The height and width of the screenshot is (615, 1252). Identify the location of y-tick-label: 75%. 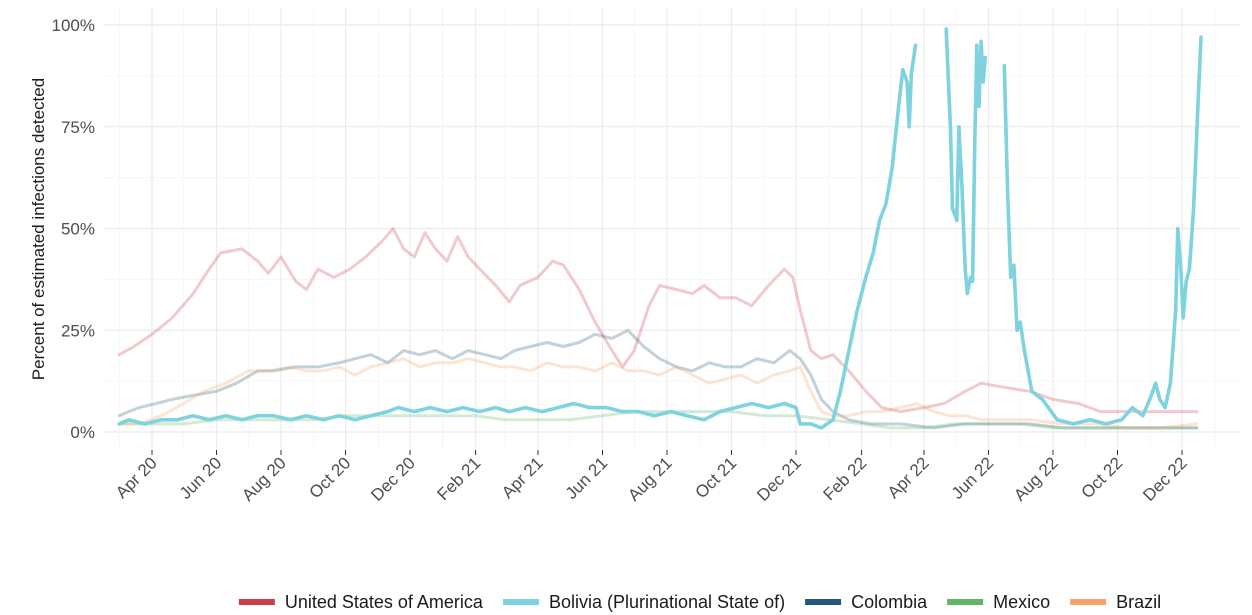
(78, 127).